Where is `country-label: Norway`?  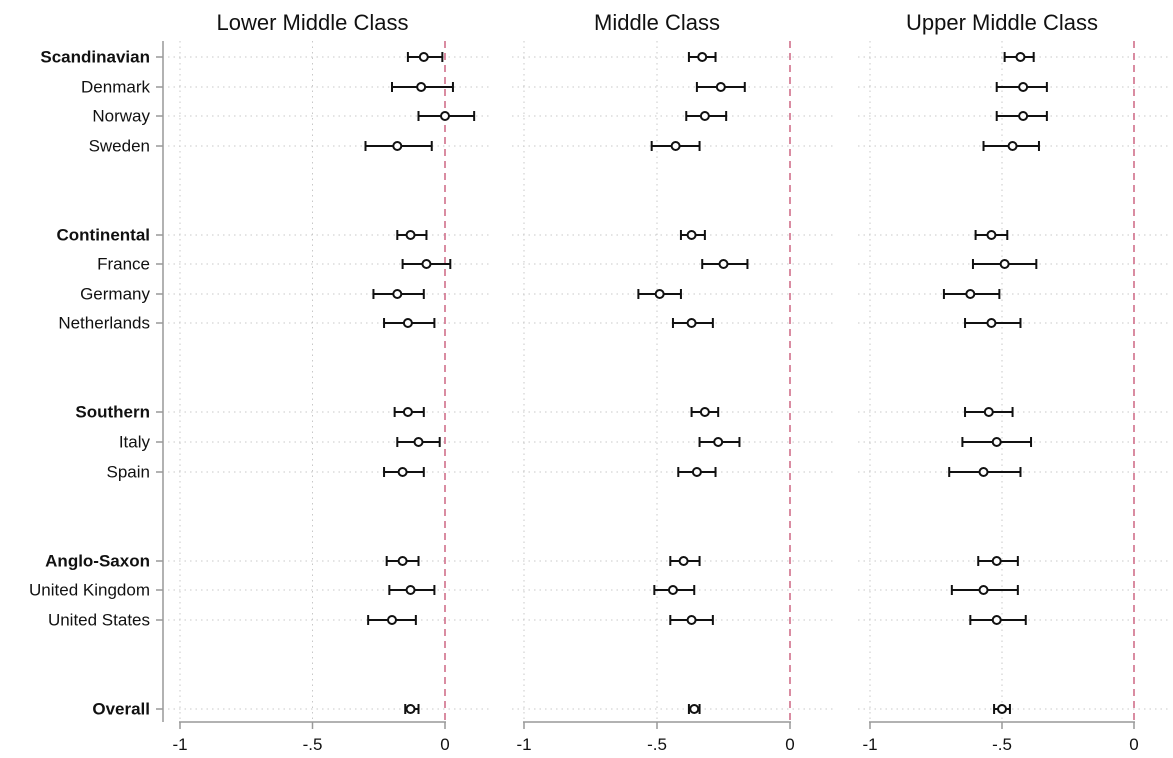
country-label: Norway is located at coordinates (121, 116).